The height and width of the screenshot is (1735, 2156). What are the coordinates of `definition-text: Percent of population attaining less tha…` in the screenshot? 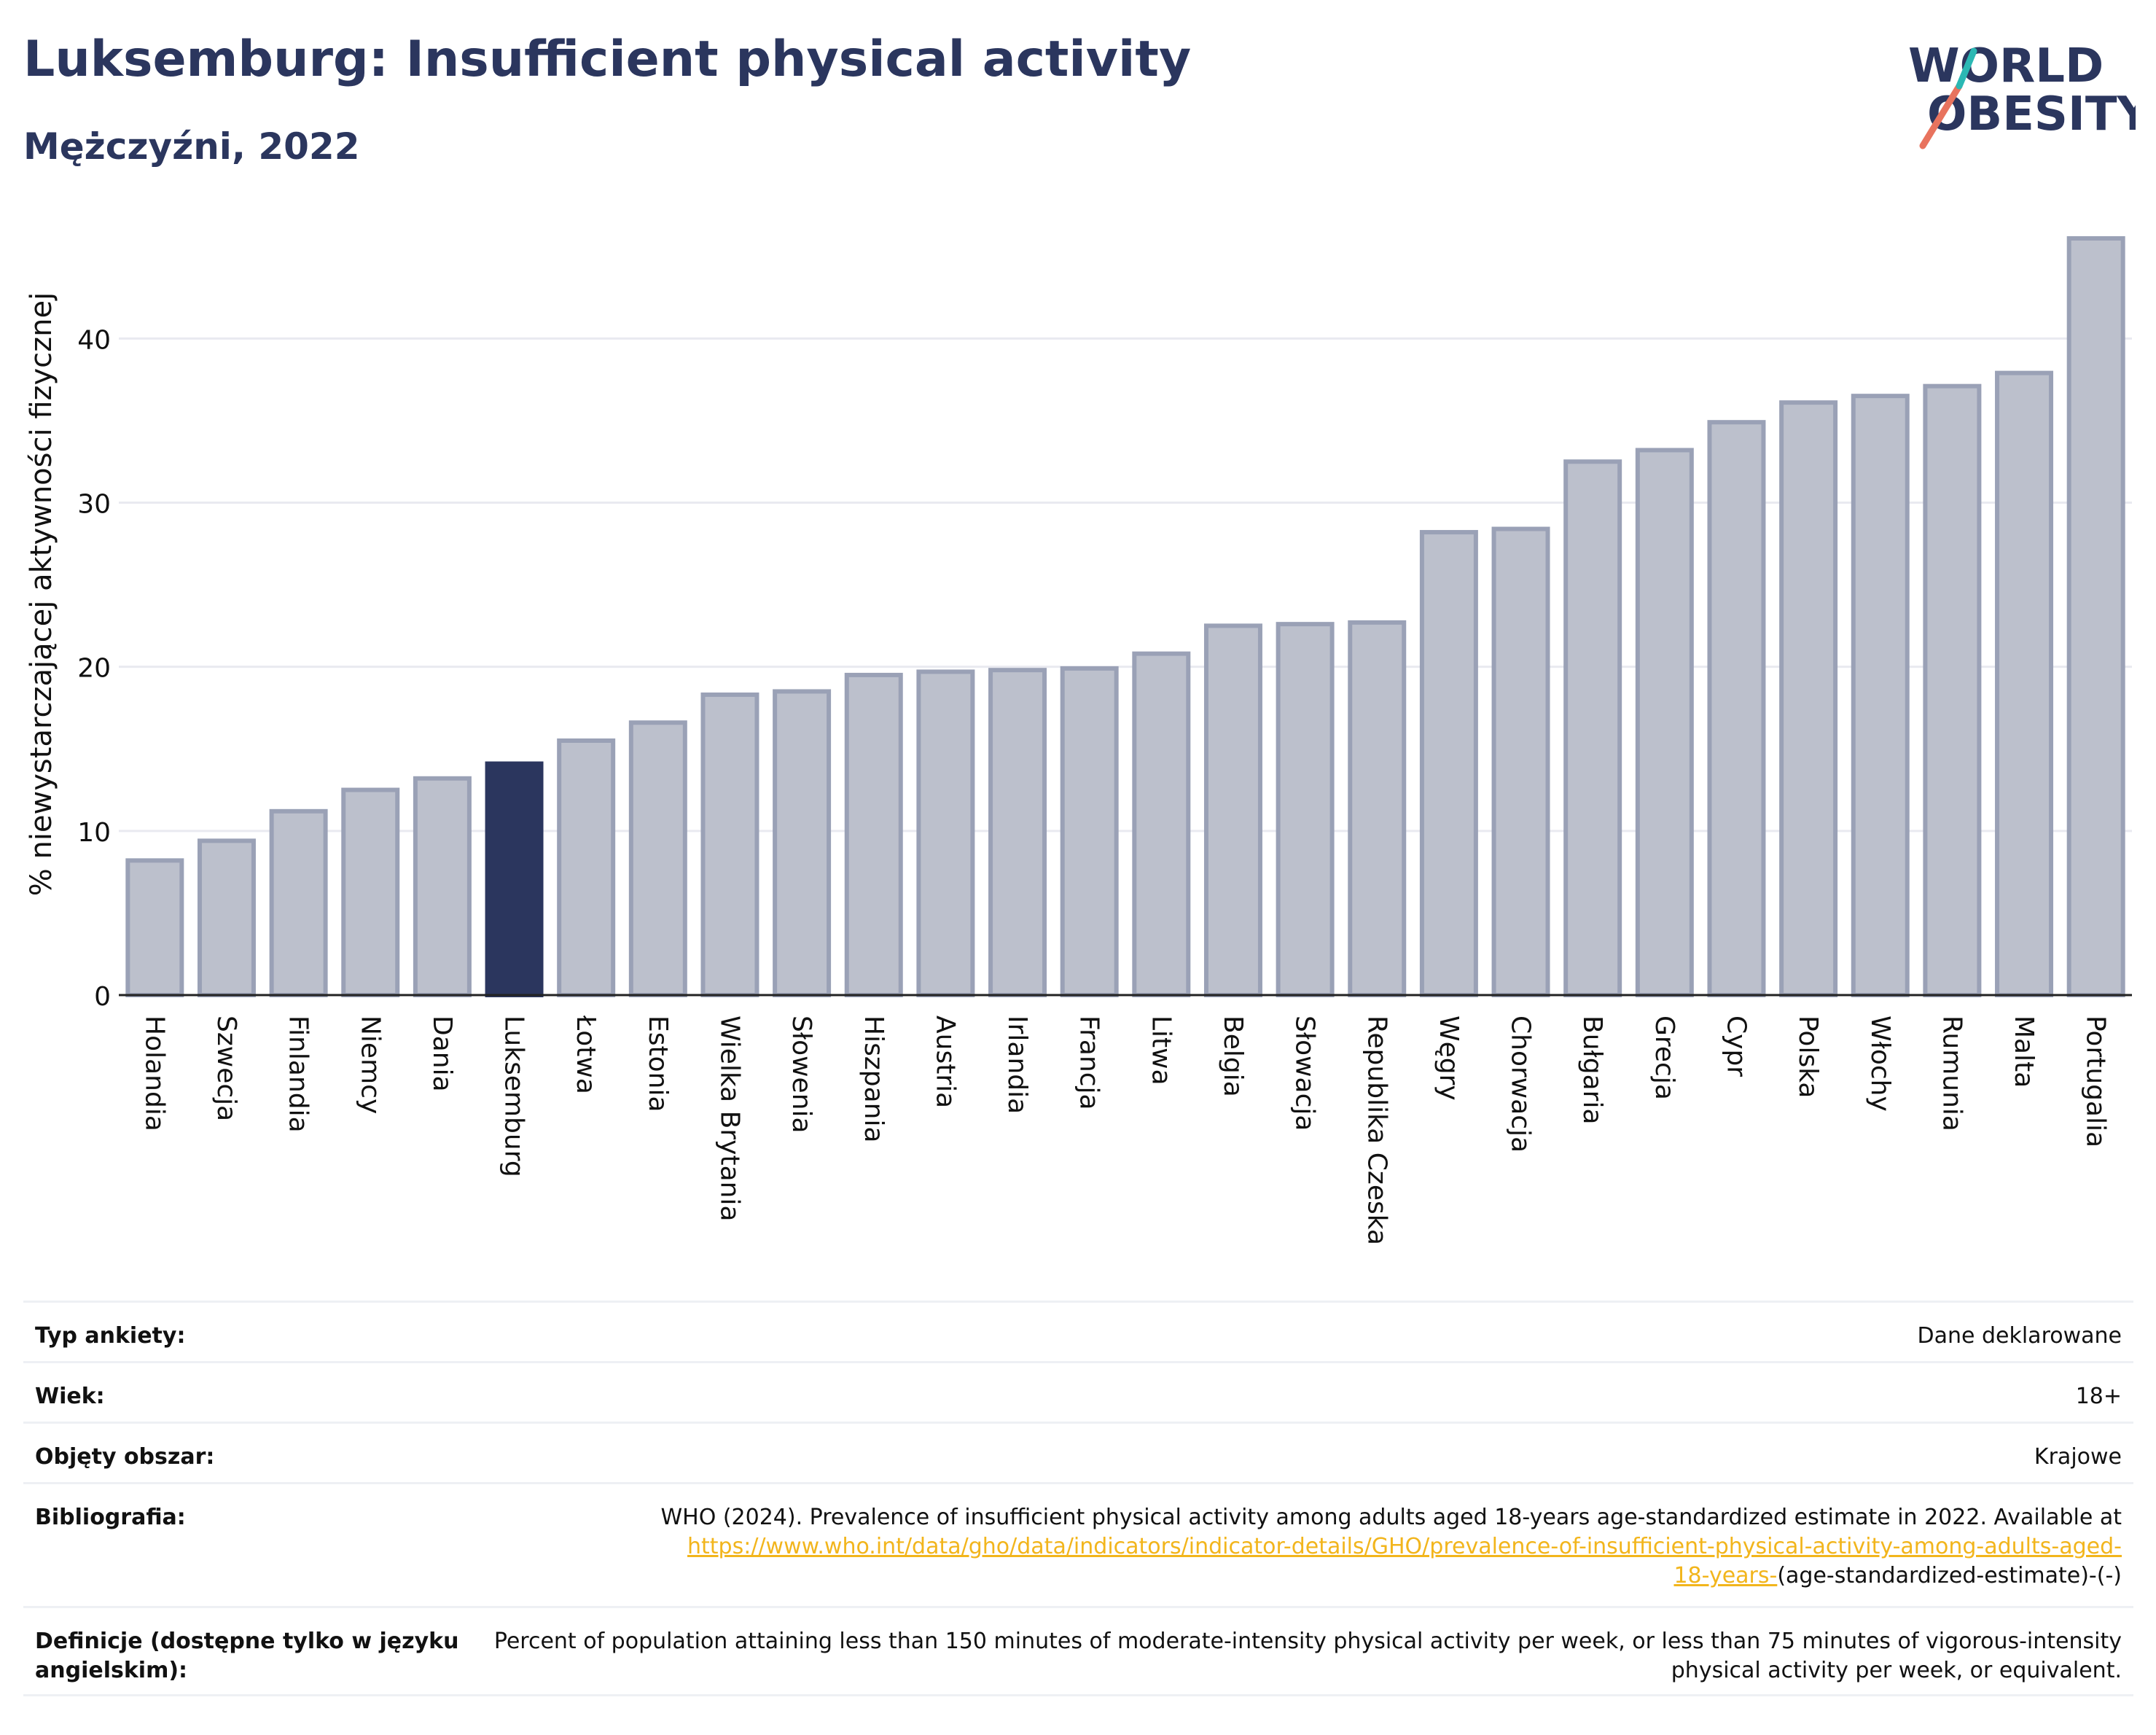 It's located at (1307, 1656).